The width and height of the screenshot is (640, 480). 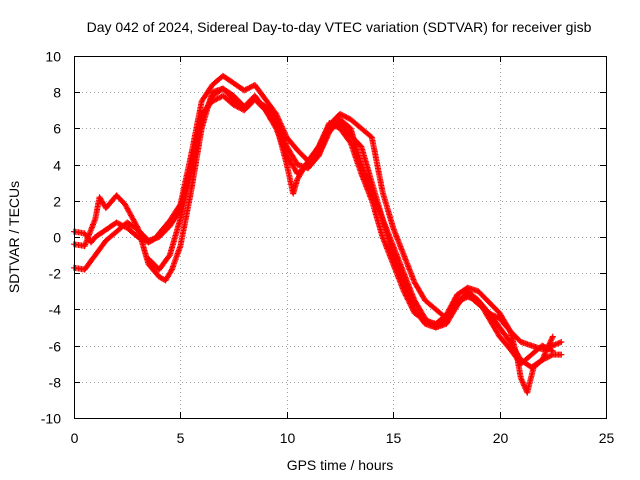 I want to click on x-tick-label: 15, so click(x=394, y=438).